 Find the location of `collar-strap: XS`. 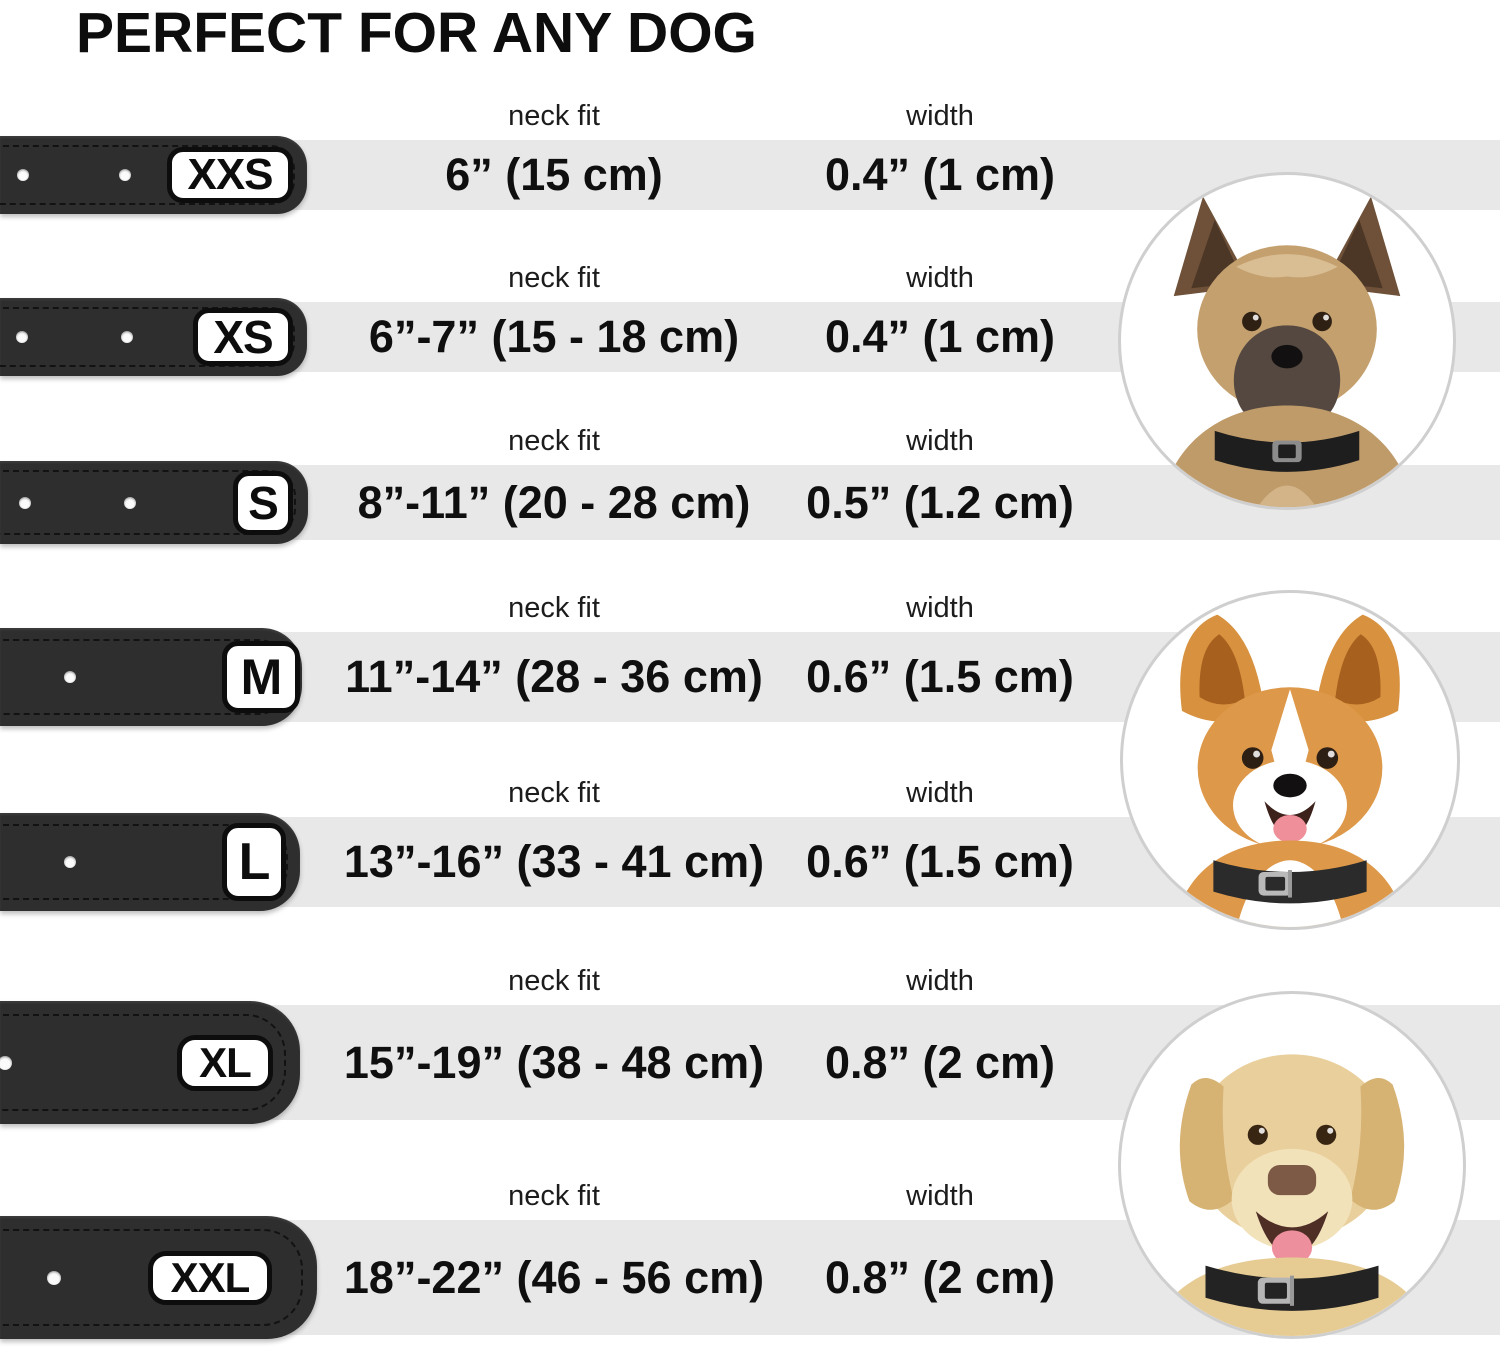

collar-strap: XS is located at coordinates (153, 337).